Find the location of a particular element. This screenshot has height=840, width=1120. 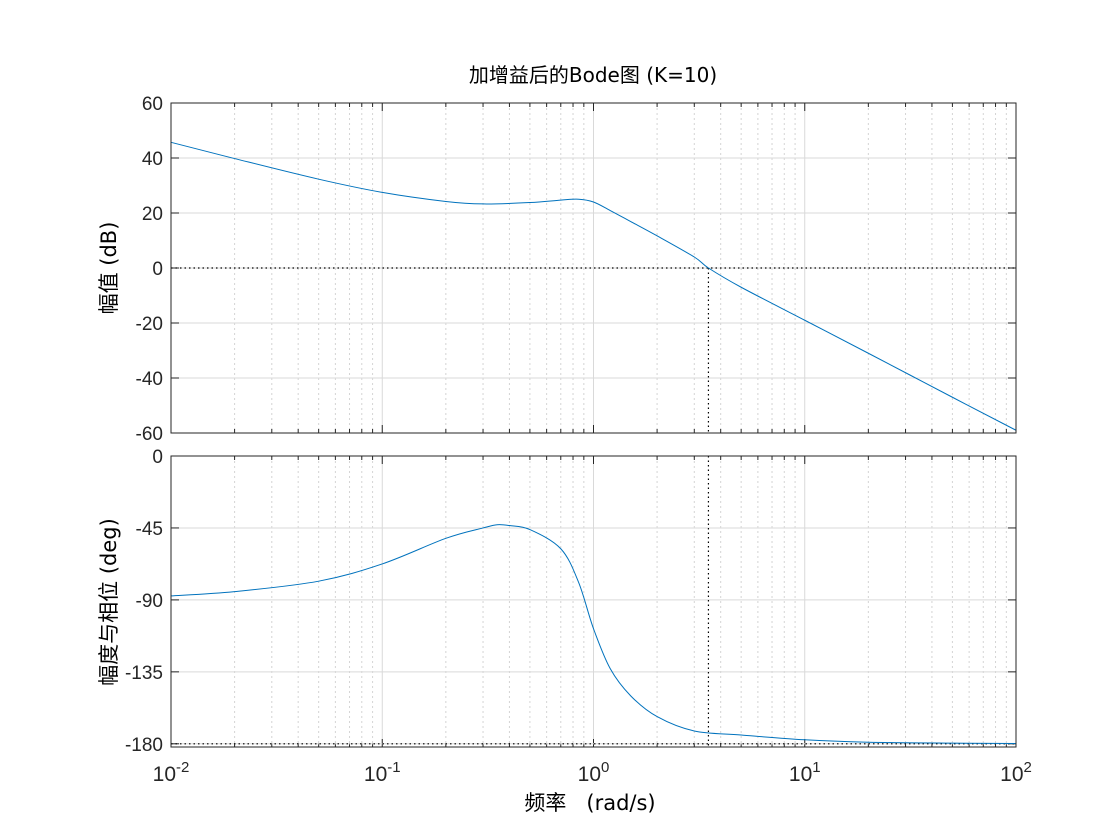

x-tick-labels: 10⁻² 10⁻¹ 10⁰ 10¹ 10² is located at coordinates (592, 772).